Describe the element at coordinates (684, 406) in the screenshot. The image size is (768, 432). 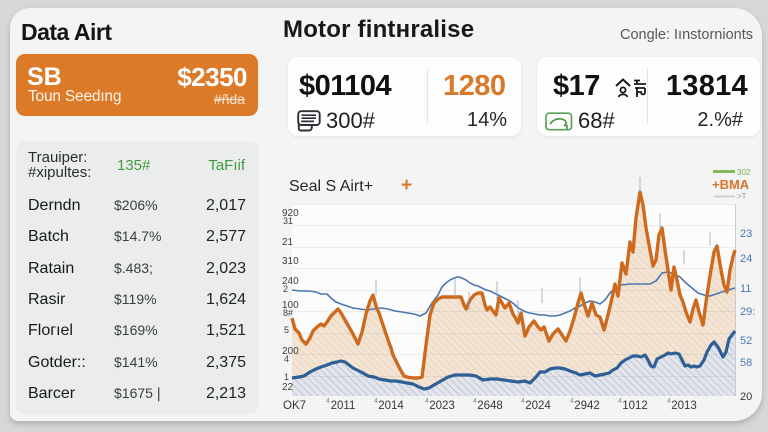
I see `svg-text: 2013` at that location.